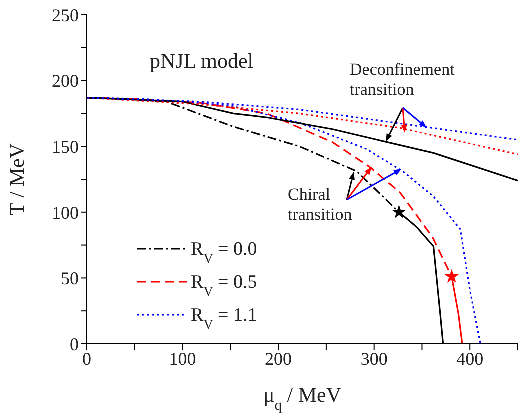 The width and height of the screenshot is (525, 414). I want to click on y-axis-title: T / MeV, so click(17, 180).